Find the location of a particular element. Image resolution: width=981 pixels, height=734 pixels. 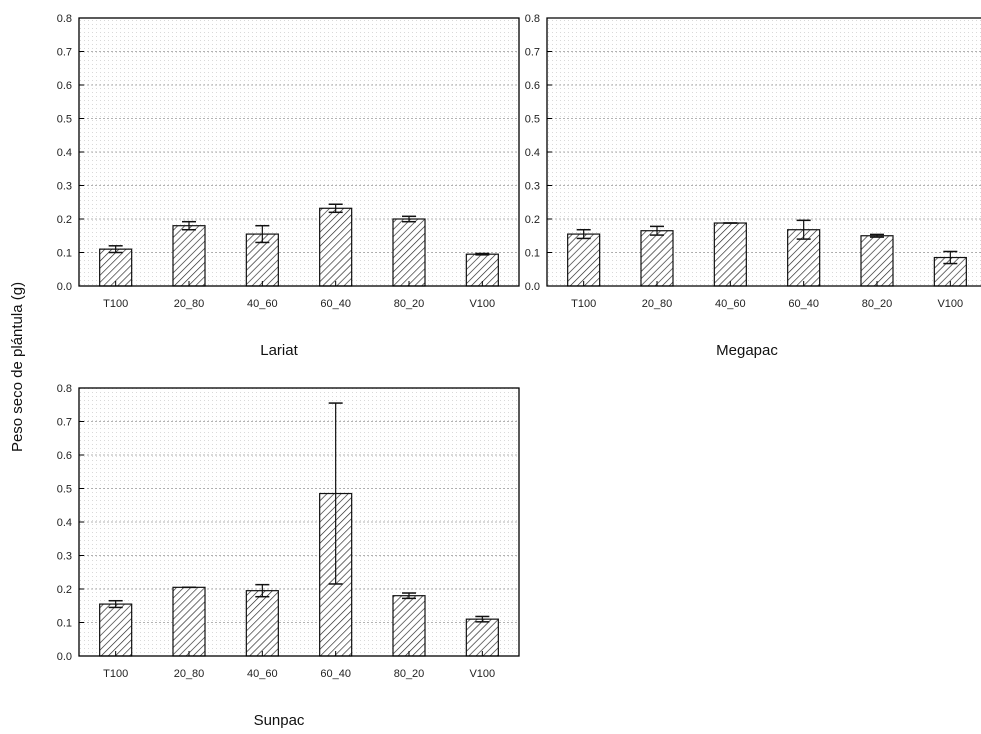

y-axis-title: Peso seco de plántula (g) is located at coordinates (17, 367).